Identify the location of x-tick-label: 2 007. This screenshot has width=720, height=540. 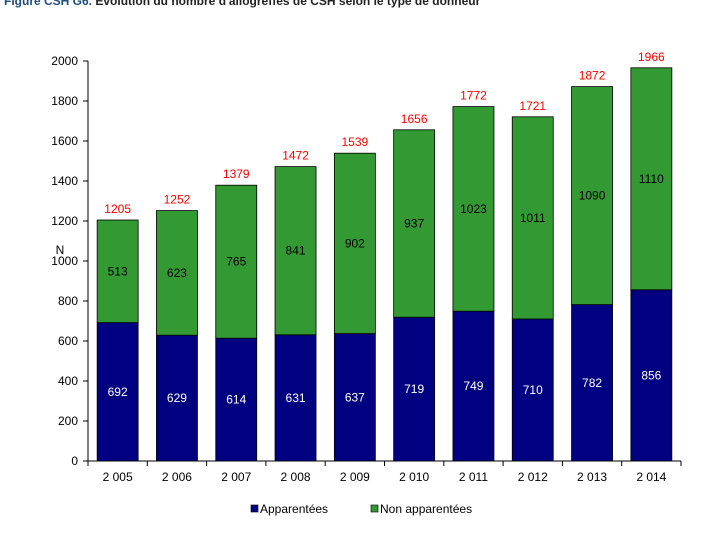
(236, 477).